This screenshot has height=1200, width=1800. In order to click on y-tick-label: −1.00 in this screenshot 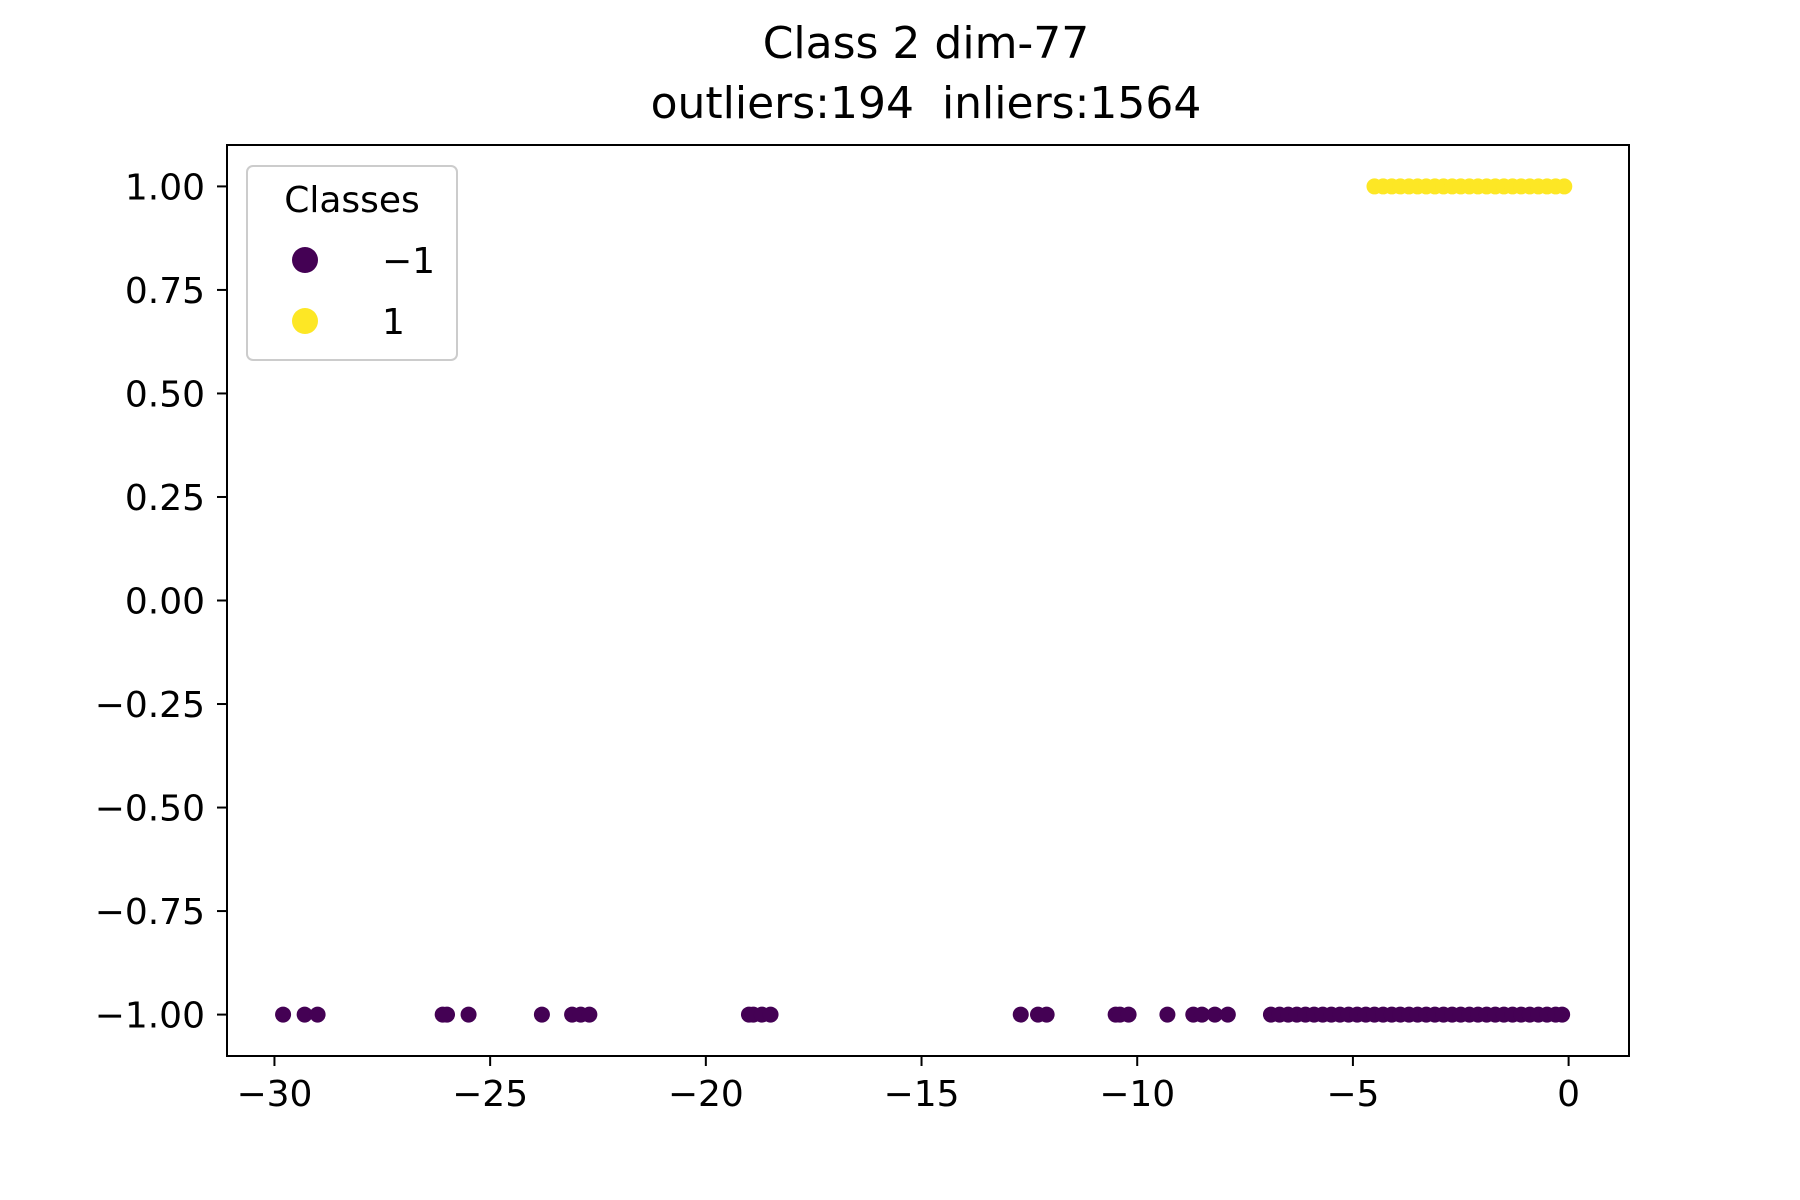, I will do `click(150, 1016)`.